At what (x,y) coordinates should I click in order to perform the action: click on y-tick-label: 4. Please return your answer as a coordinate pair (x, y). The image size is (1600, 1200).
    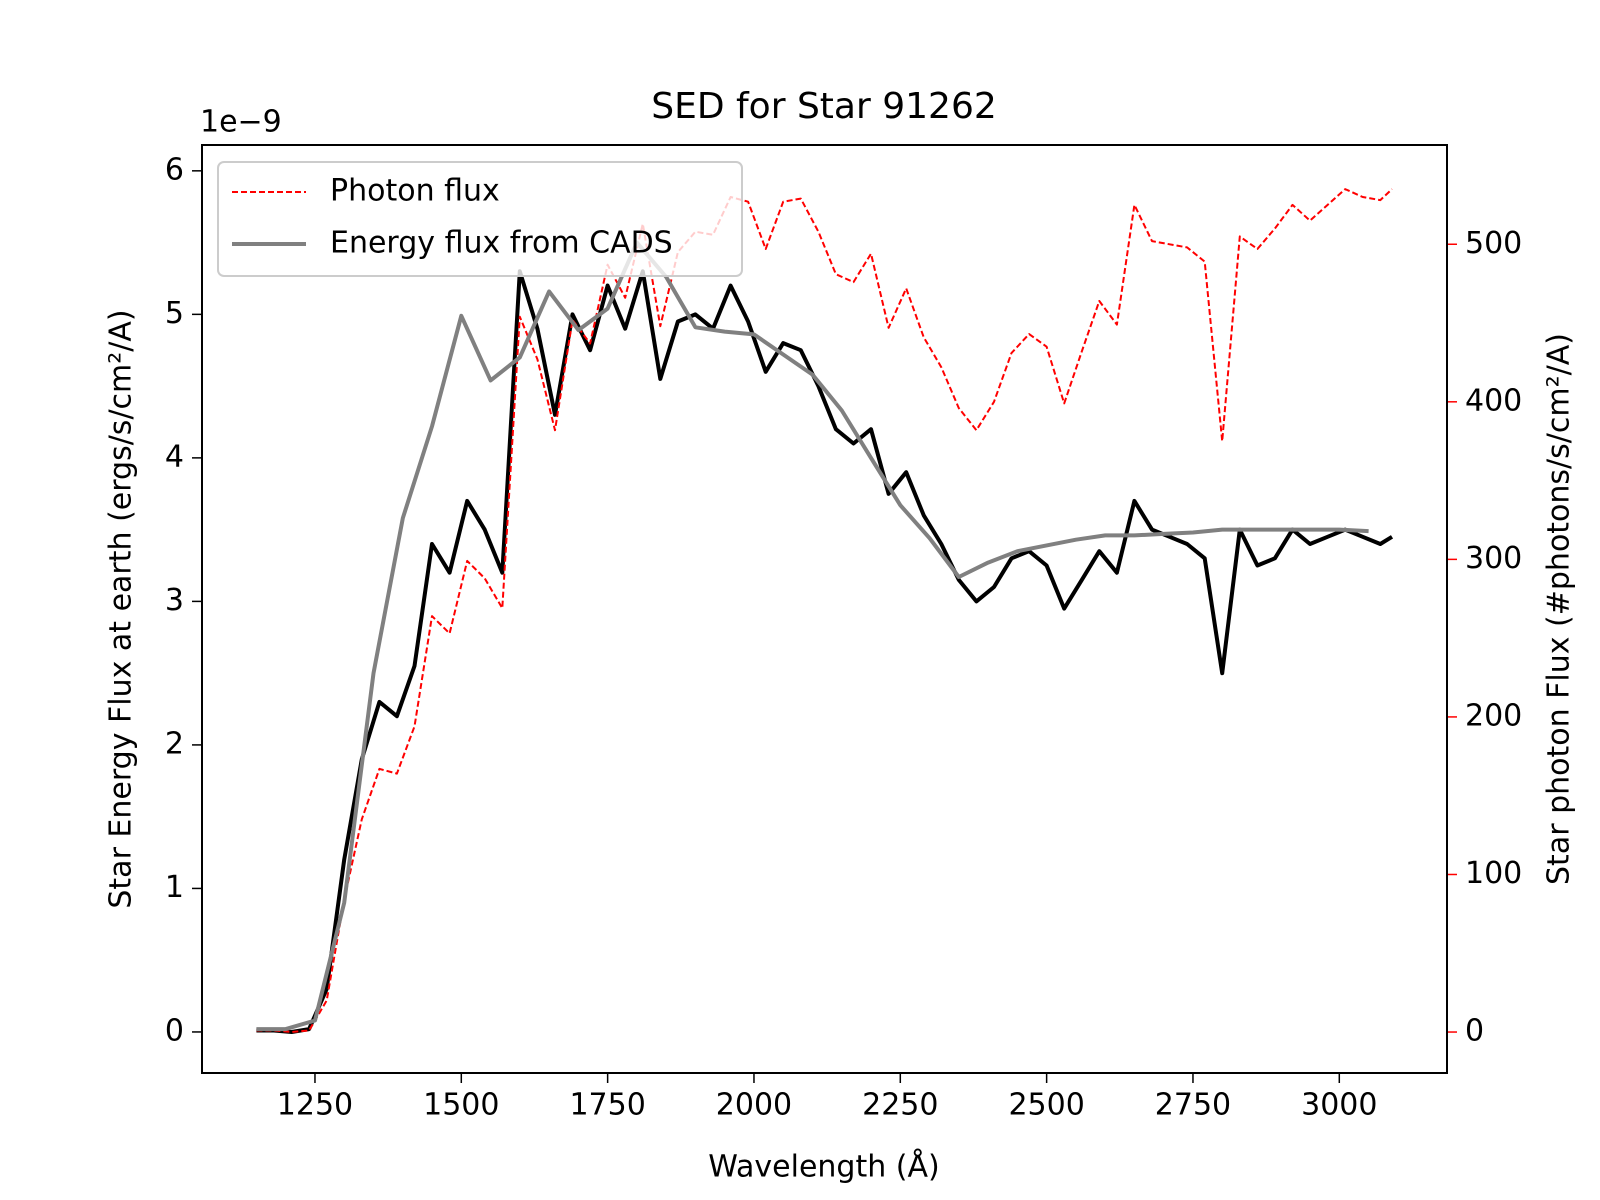
    Looking at the image, I should click on (174, 456).